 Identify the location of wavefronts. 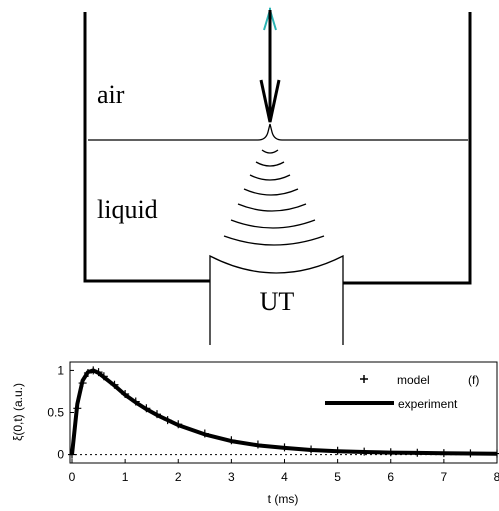
(274, 197).